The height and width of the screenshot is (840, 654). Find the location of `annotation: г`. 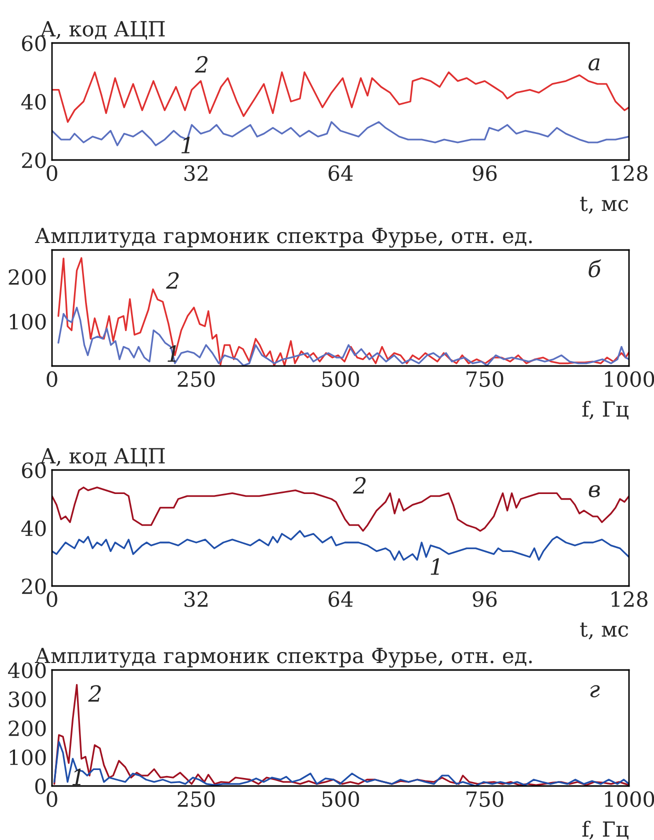

annotation: г is located at coordinates (595, 691).